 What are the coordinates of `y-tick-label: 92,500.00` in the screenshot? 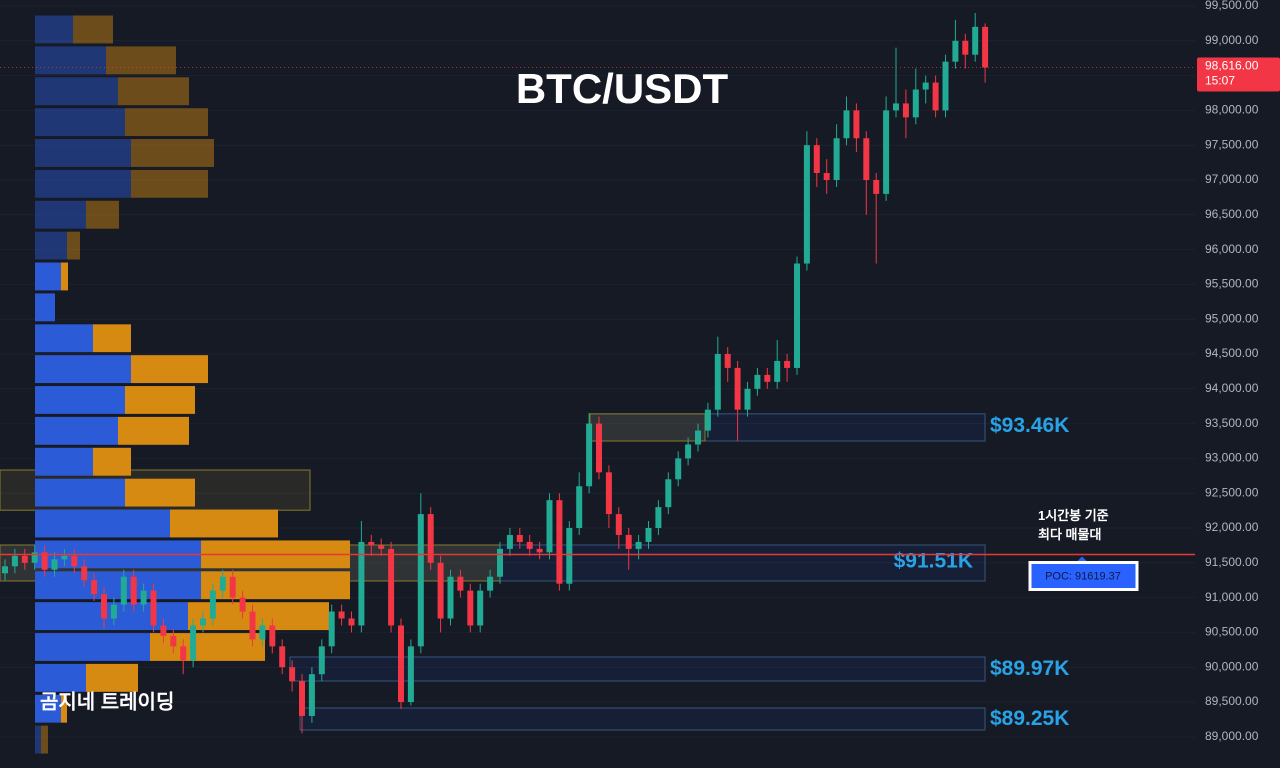 It's located at (1232, 492).